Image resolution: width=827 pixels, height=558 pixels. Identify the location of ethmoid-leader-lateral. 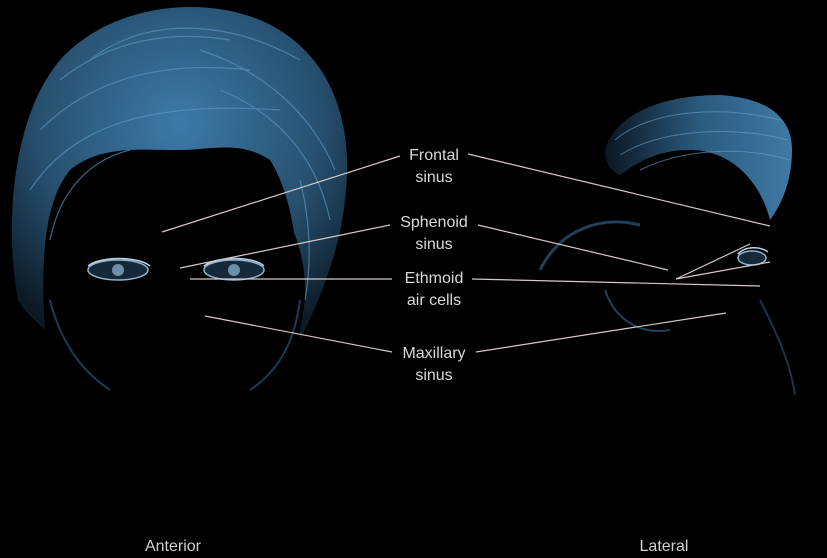
(616, 282).